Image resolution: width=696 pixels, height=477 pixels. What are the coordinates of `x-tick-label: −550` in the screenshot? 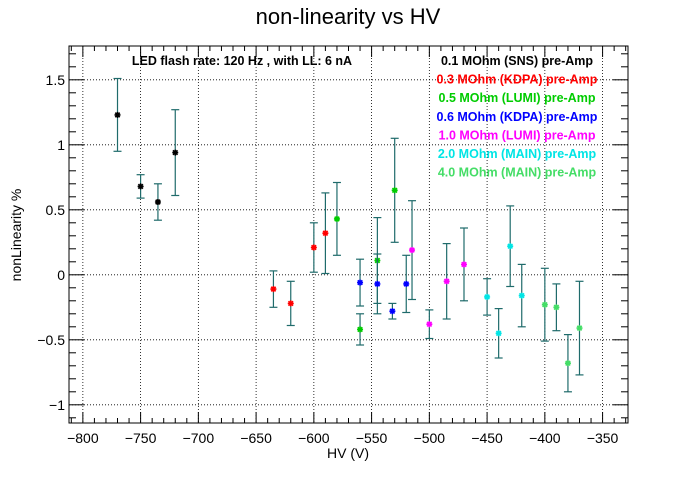 It's located at (372, 438).